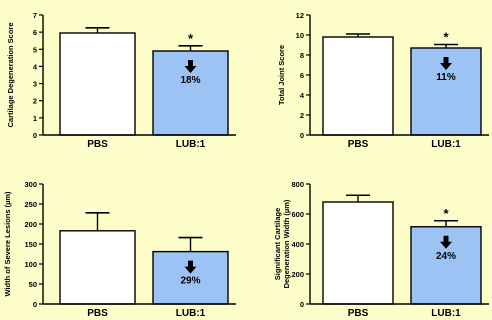  What do you see at coordinates (35, 84) in the screenshot?
I see `y-tick-label: 3` at bounding box center [35, 84].